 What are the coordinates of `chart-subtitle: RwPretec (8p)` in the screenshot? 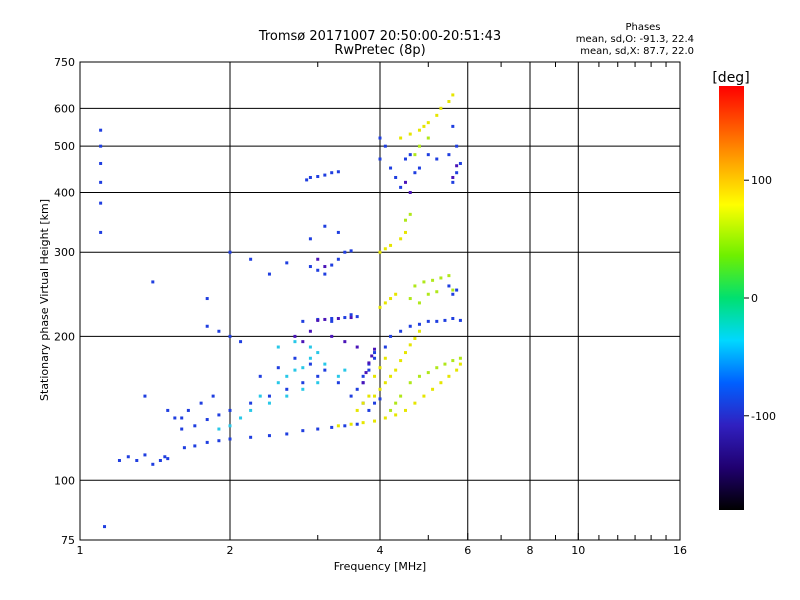 It's located at (379, 50).